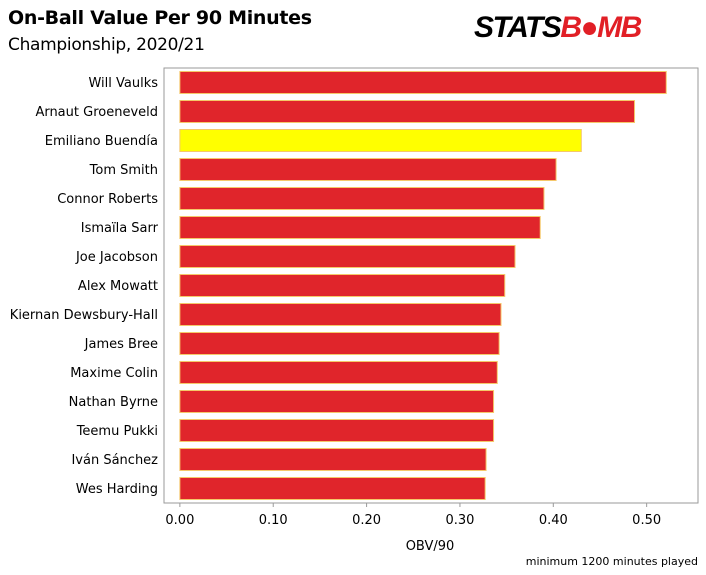 This screenshot has height=575, width=706. What do you see at coordinates (601, 27) in the screenshot?
I see `logo-text-accent: B●MB` at bounding box center [601, 27].